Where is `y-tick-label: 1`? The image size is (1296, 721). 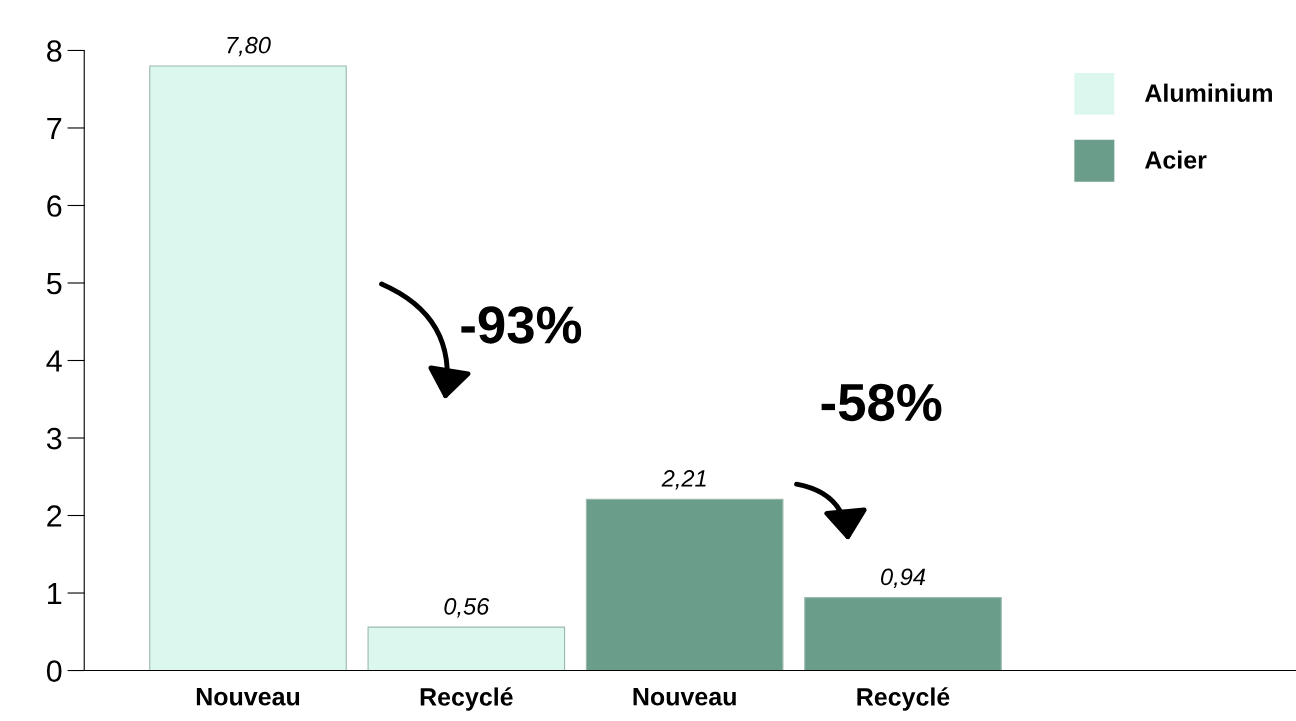 y-tick-label: 1 is located at coordinates (55, 594).